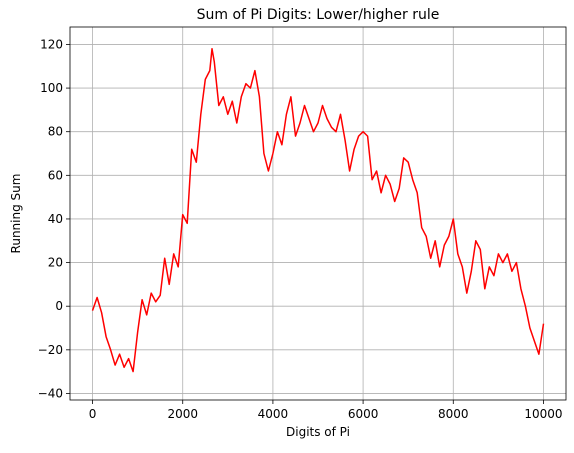  I want to click on y-tick-label: 80, so click(55, 132).